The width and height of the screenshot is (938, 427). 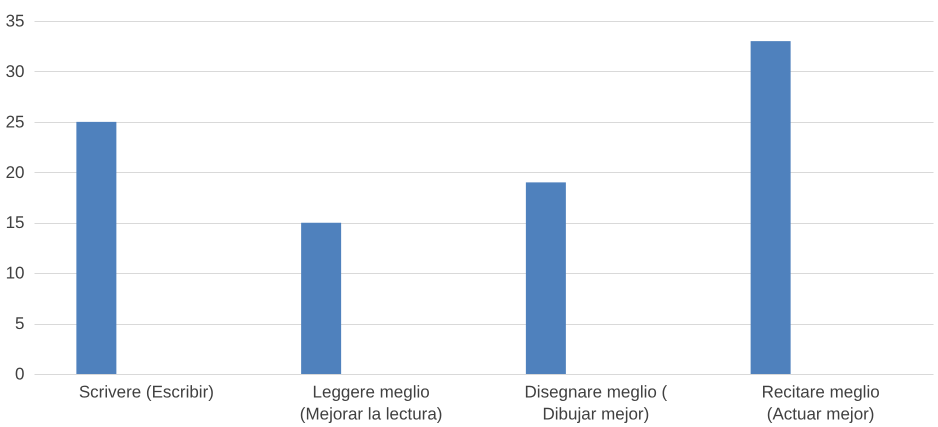 What do you see at coordinates (15, 122) in the screenshot?
I see `y-tick-label: 25` at bounding box center [15, 122].